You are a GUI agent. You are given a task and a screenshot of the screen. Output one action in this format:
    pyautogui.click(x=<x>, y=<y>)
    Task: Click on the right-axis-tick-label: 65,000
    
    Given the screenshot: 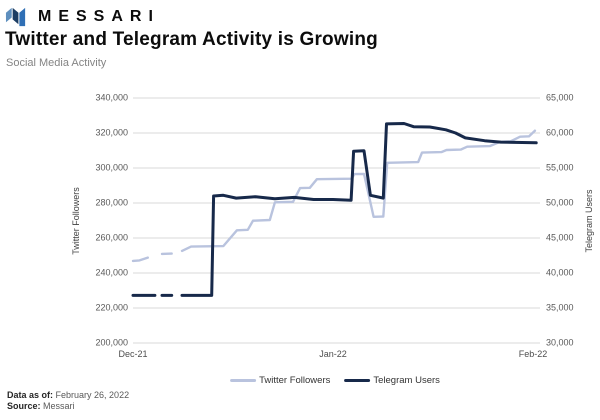 What is the action you would take?
    pyautogui.click(x=560, y=97)
    